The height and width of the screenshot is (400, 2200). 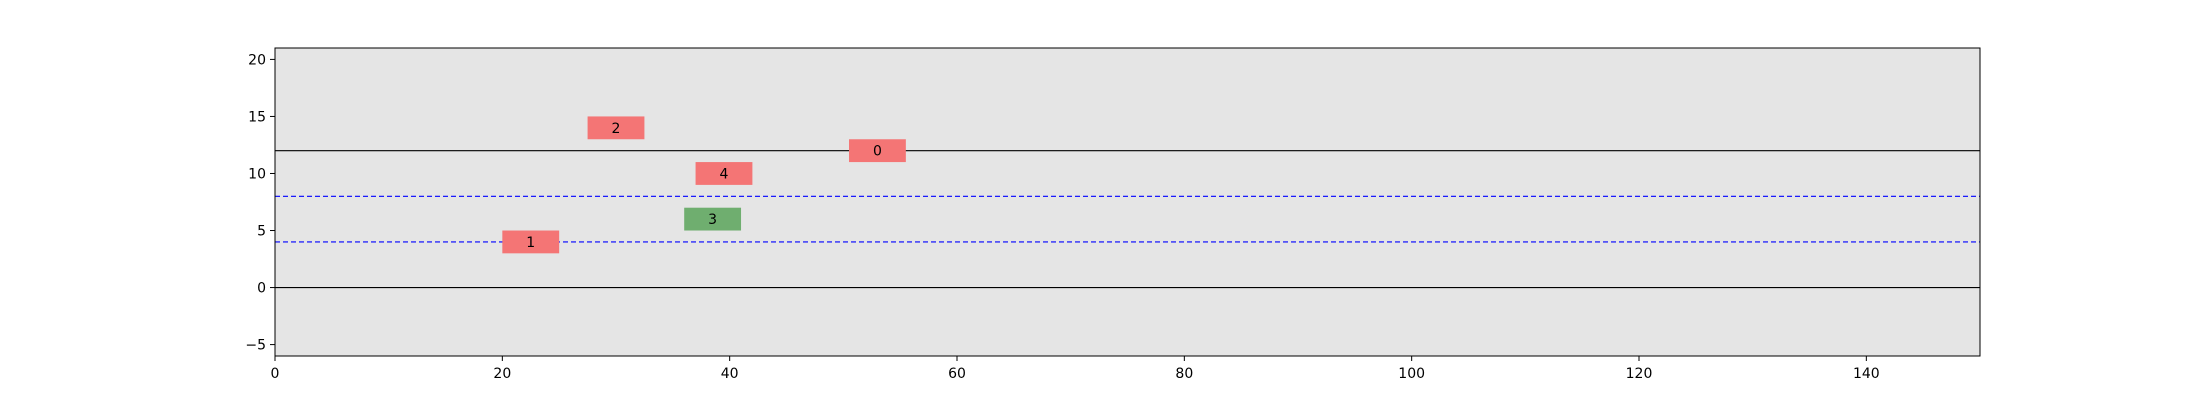 What do you see at coordinates (261, 232) in the screenshot?
I see `y-tick-label-2: 5` at bounding box center [261, 232].